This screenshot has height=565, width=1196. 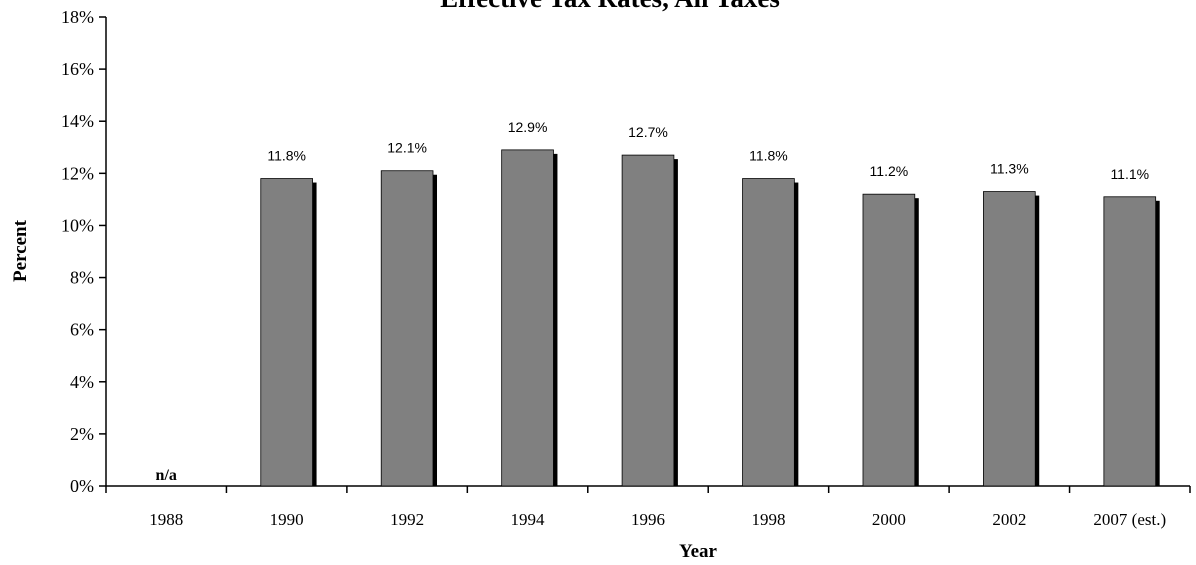 What do you see at coordinates (610, 6) in the screenshot?
I see `chart-title: Effective Tax Rates, All Taxes` at bounding box center [610, 6].